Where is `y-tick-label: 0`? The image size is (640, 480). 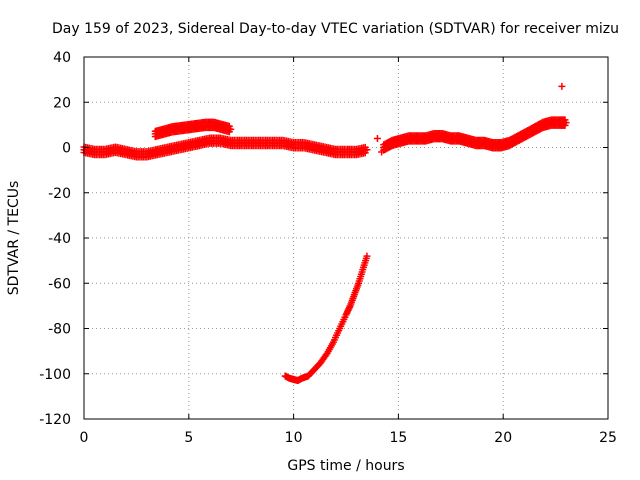
y-tick-label: 0 is located at coordinates (66, 149).